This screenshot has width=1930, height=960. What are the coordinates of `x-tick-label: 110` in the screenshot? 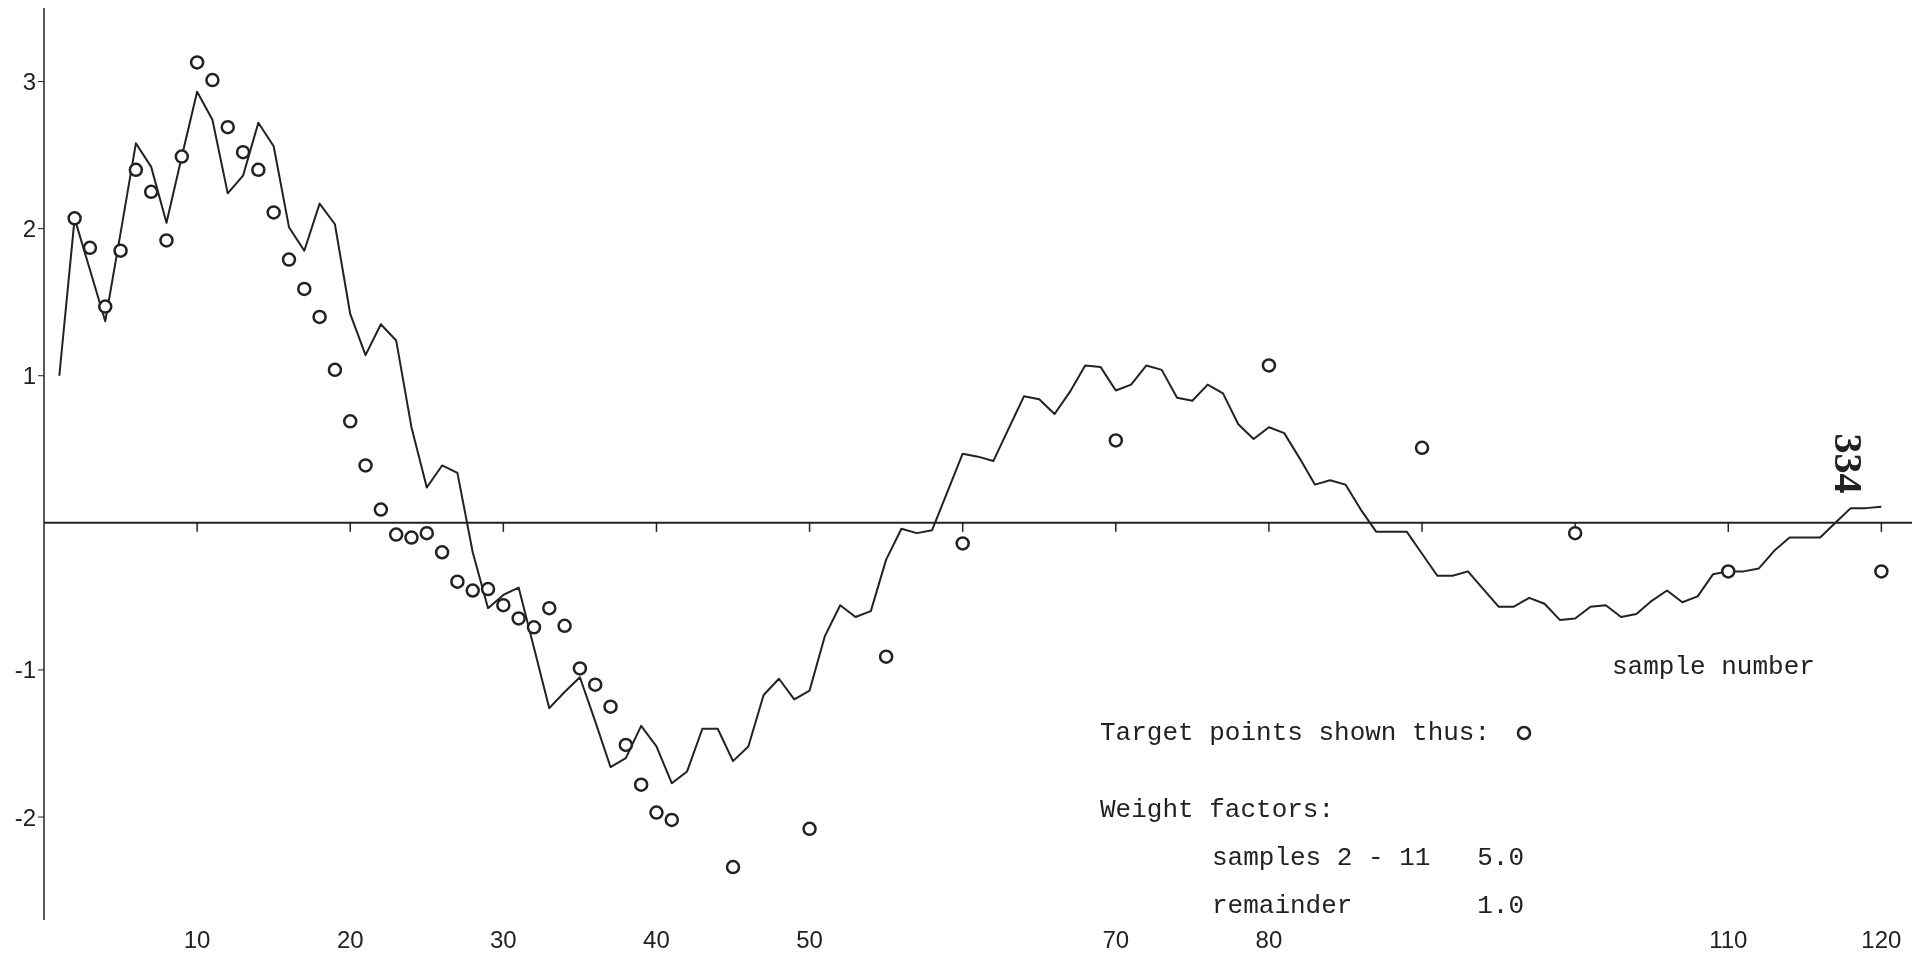 It's located at (1728, 940).